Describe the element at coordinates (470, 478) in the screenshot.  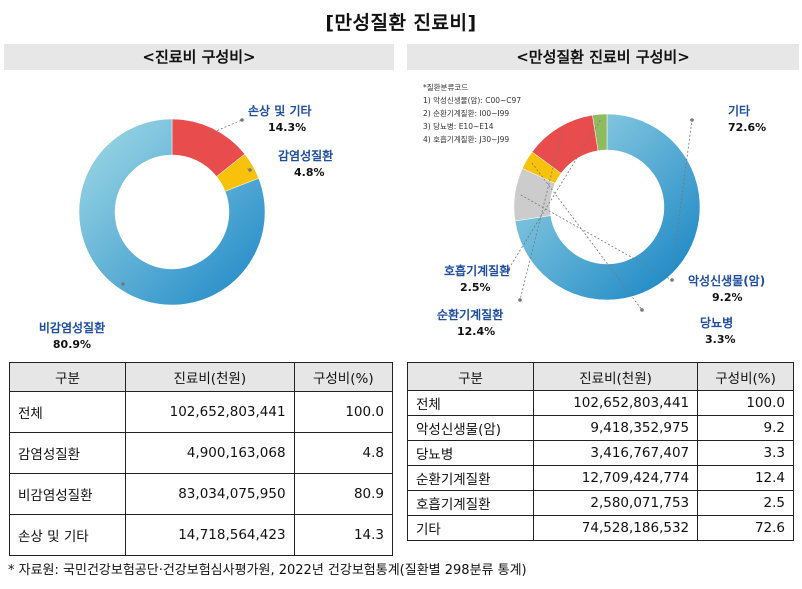
I see `row-label: 순환기계질환` at that location.